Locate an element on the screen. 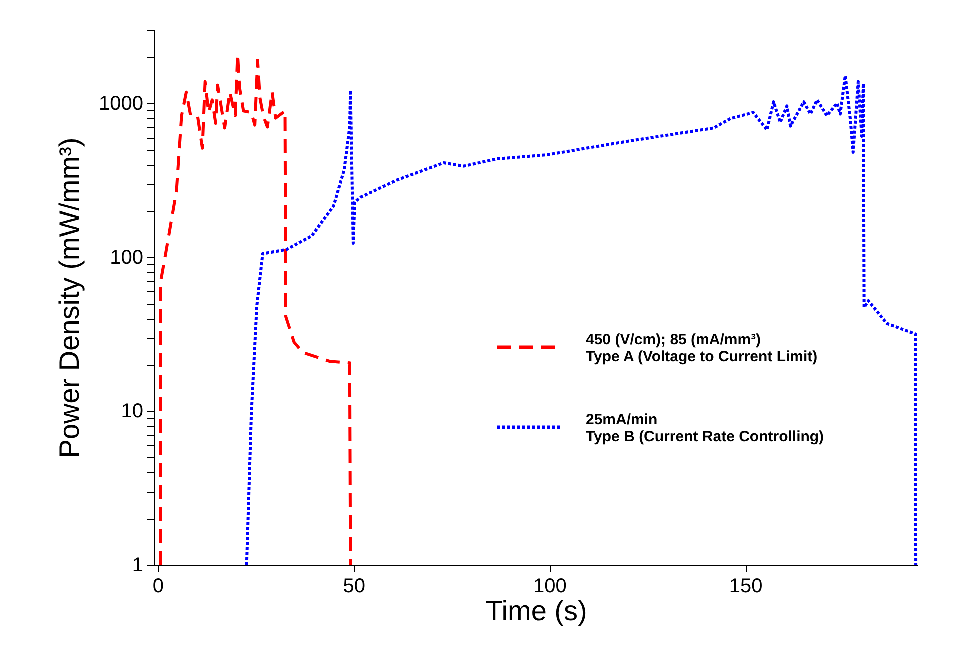  x-tick-label: 100 is located at coordinates (550, 587).